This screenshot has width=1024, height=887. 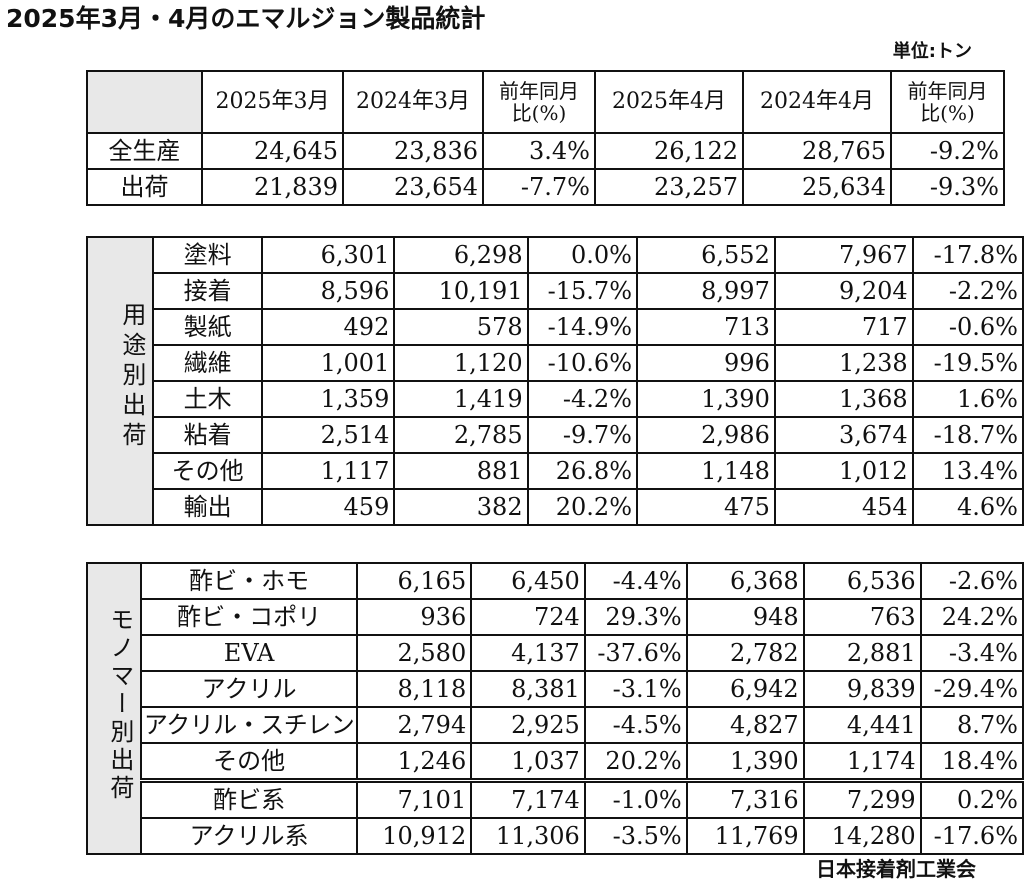 What do you see at coordinates (706, 327) in the screenshot?
I see `cell: 713` at bounding box center [706, 327].